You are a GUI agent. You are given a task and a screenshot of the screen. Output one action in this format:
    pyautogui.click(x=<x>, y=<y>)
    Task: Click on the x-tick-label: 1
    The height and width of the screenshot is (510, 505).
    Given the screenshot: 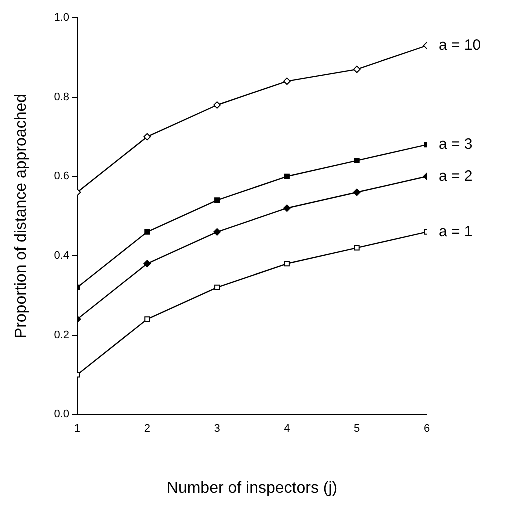 What is the action you would take?
    pyautogui.click(x=77, y=429)
    